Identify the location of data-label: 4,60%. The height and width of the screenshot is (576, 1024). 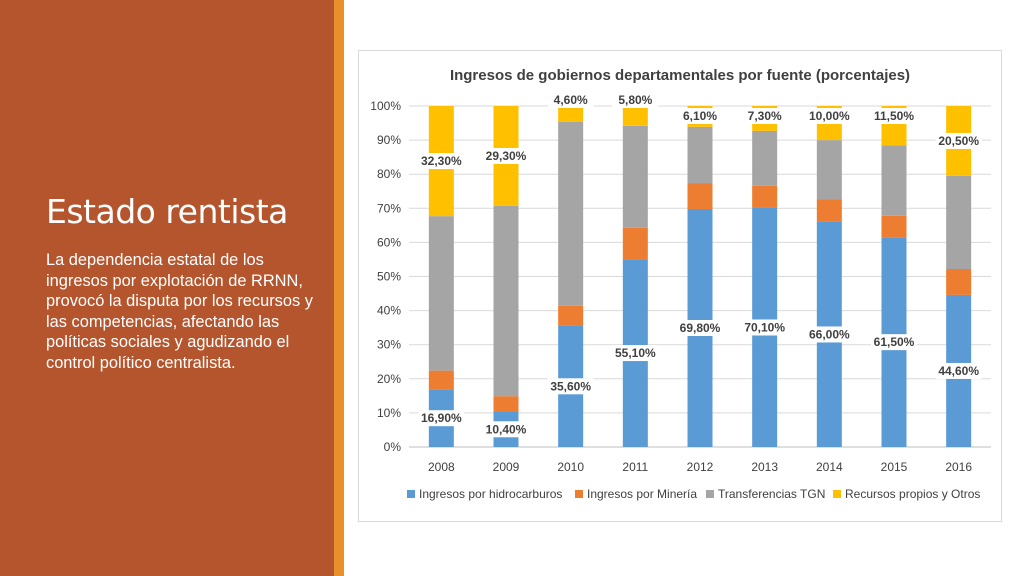
(571, 100).